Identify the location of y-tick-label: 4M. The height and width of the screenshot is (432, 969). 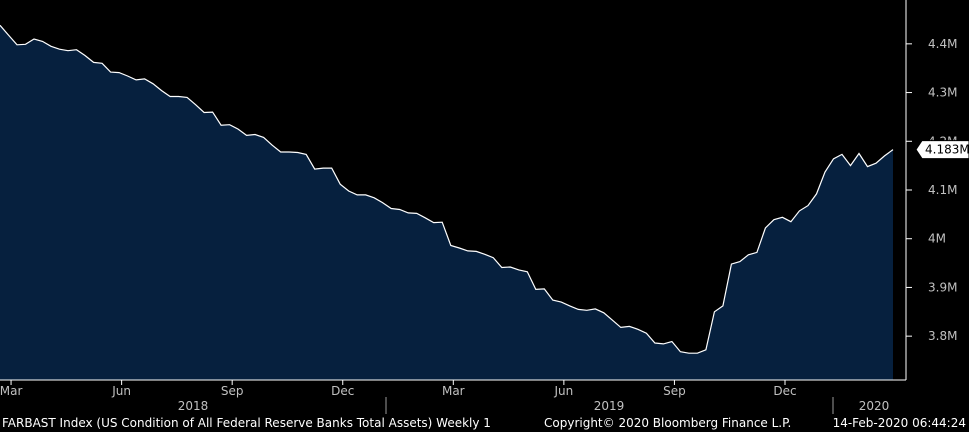
(937, 239).